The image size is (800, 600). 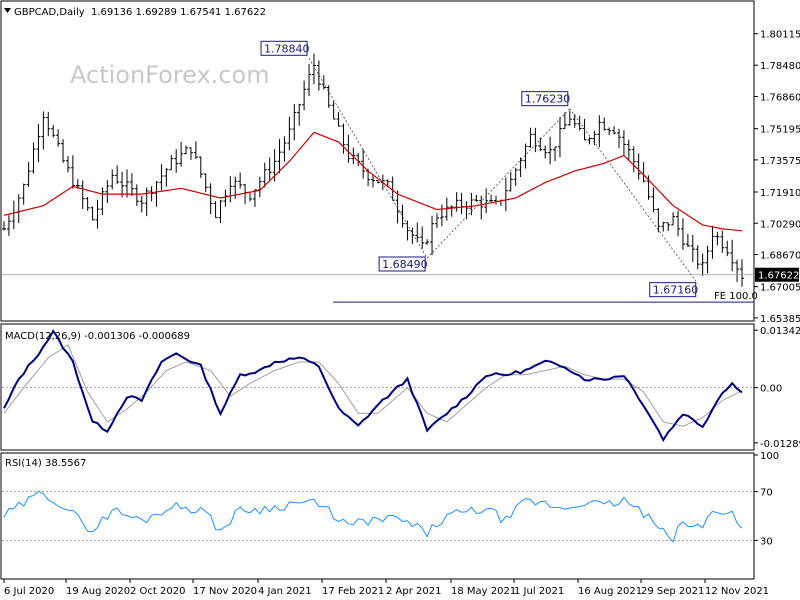 What do you see at coordinates (7, 10) in the screenshot?
I see `dropdown-arrow-icon` at bounding box center [7, 10].